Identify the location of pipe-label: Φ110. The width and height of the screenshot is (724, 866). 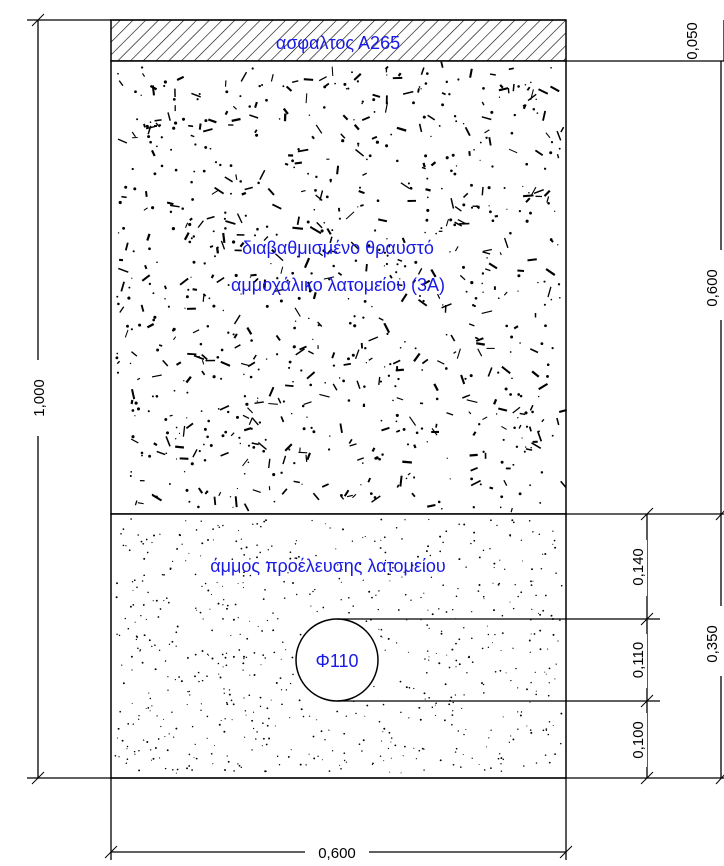
(336, 661).